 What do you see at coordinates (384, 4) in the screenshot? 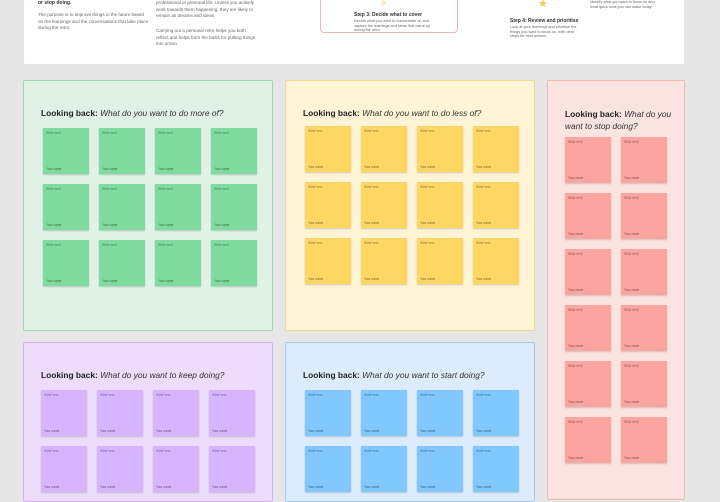
I see `lightbulb-icon: ✧` at bounding box center [384, 4].